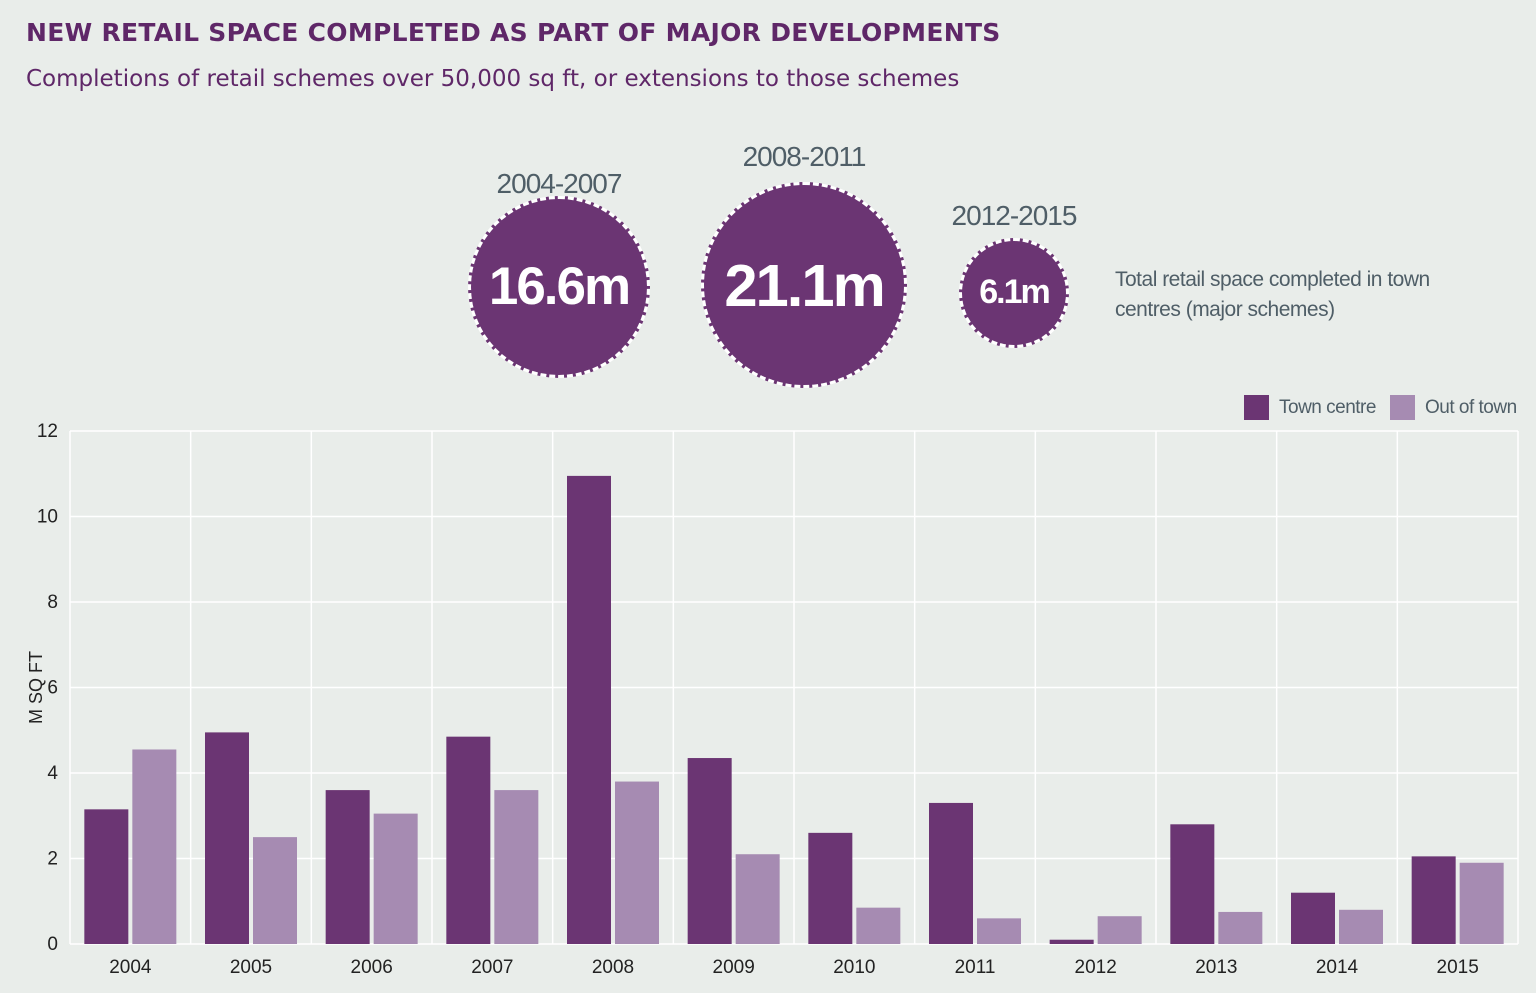 This screenshot has width=1536, height=993. I want to click on bar-town-centre-2009, so click(709, 851).